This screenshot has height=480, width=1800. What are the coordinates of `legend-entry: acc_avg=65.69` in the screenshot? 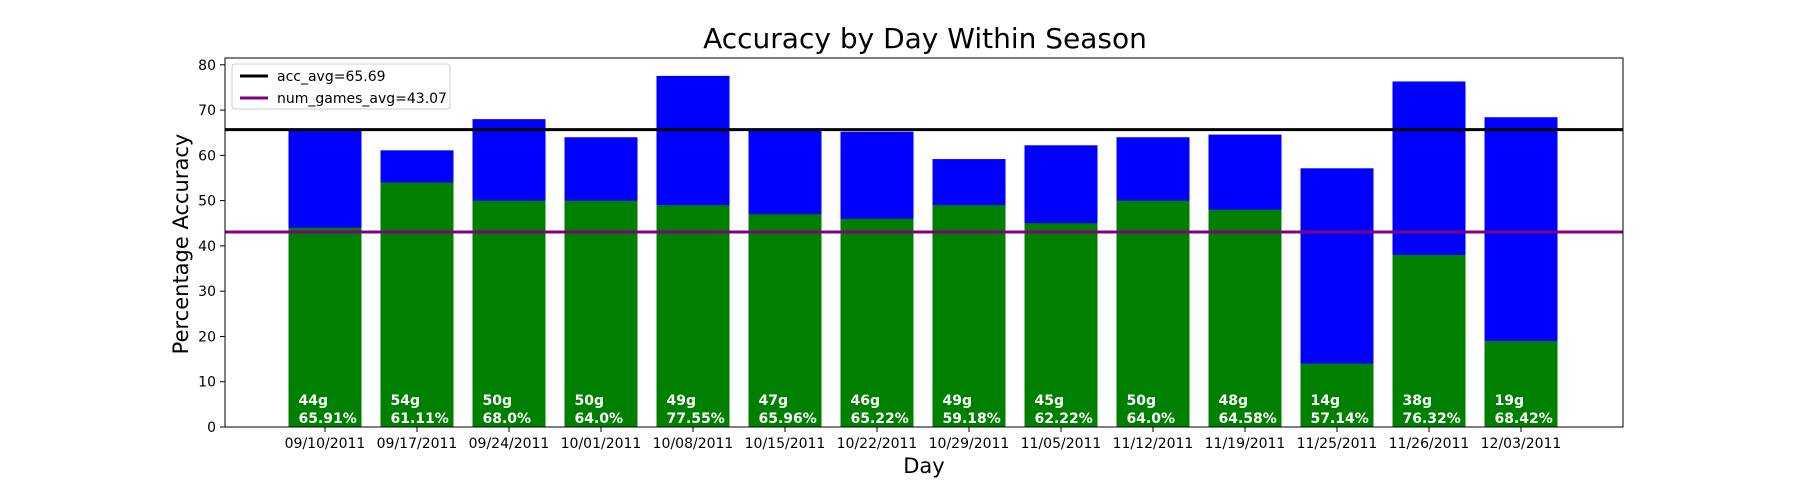 It's located at (331, 77).